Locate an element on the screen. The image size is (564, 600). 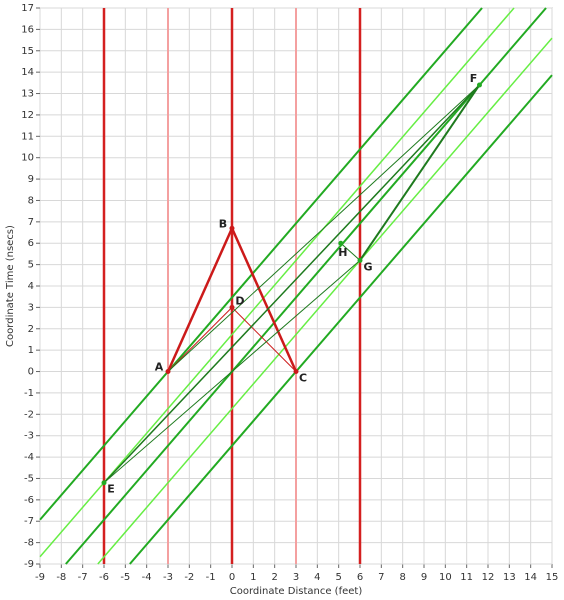
y-tick-label: 17 is located at coordinates (27, 8).